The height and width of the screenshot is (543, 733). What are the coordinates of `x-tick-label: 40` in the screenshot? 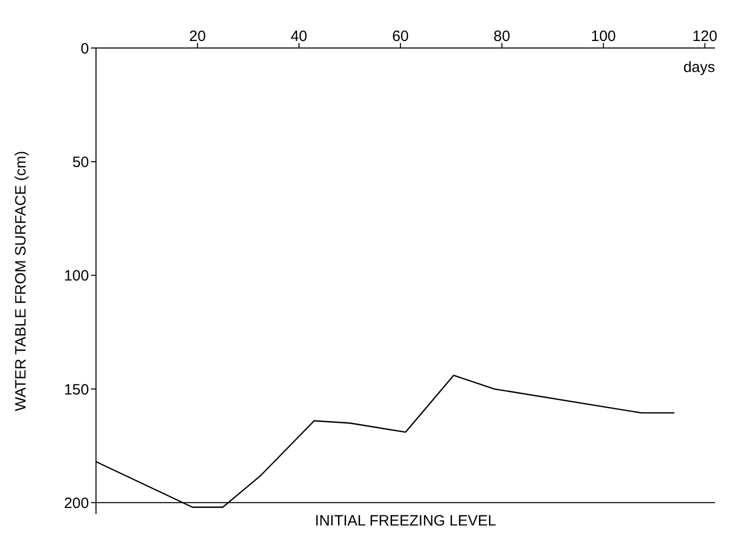 It's located at (299, 36).